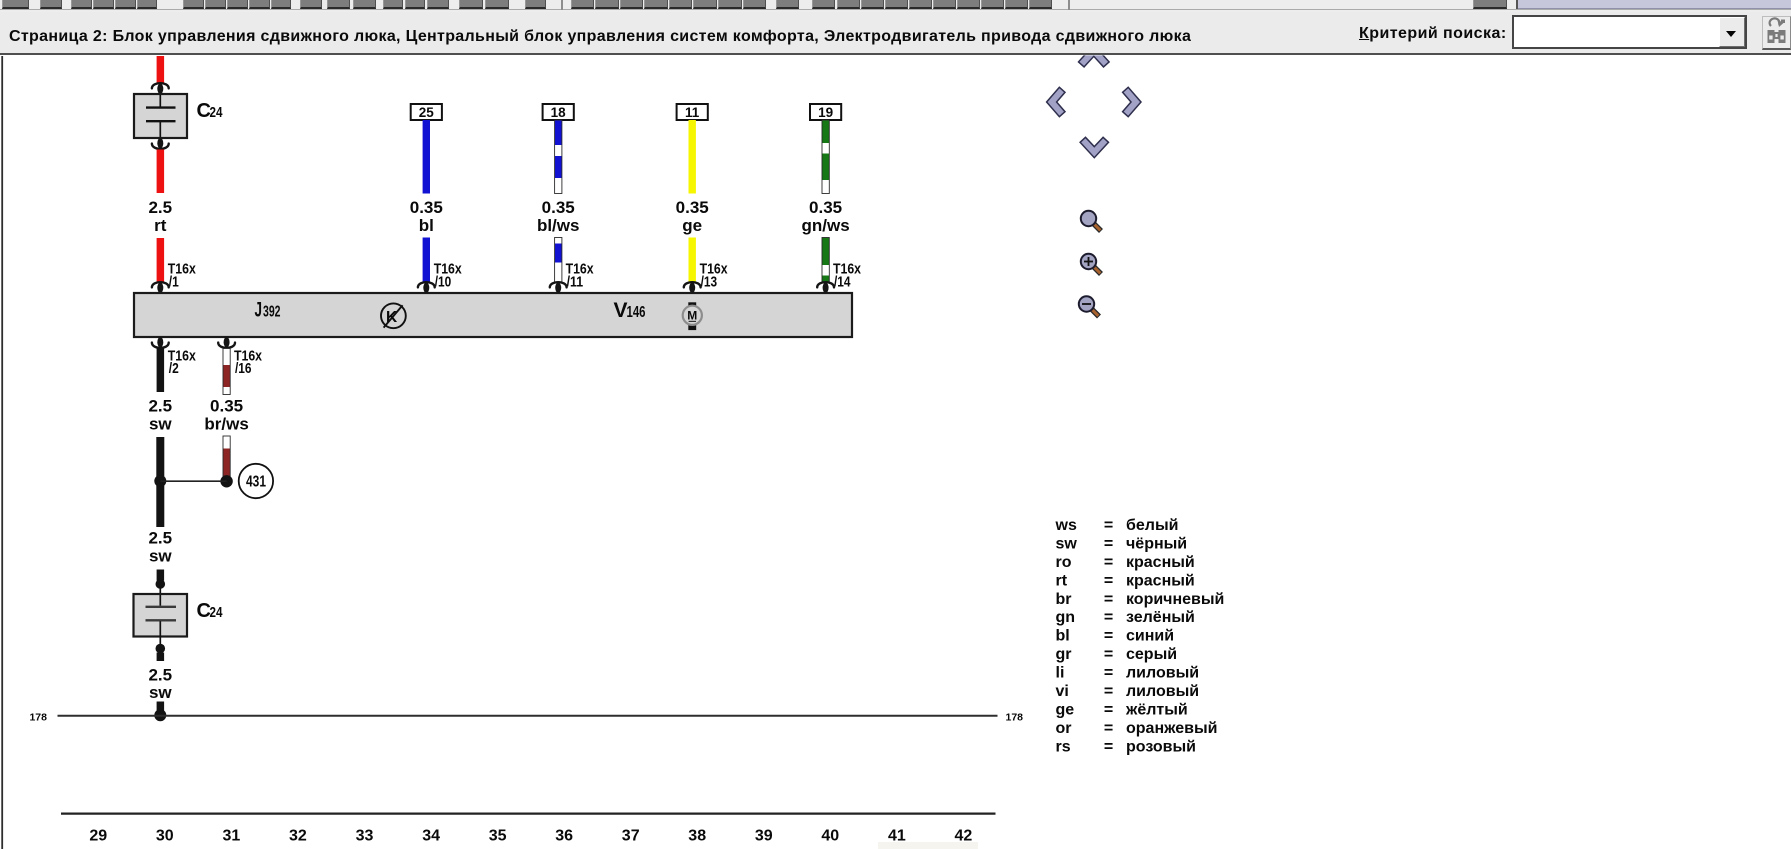 Image resolution: width=1791 pixels, height=849 pixels. Describe the element at coordinates (559, 112) in the screenshot. I see `svg-text: 18` at that location.